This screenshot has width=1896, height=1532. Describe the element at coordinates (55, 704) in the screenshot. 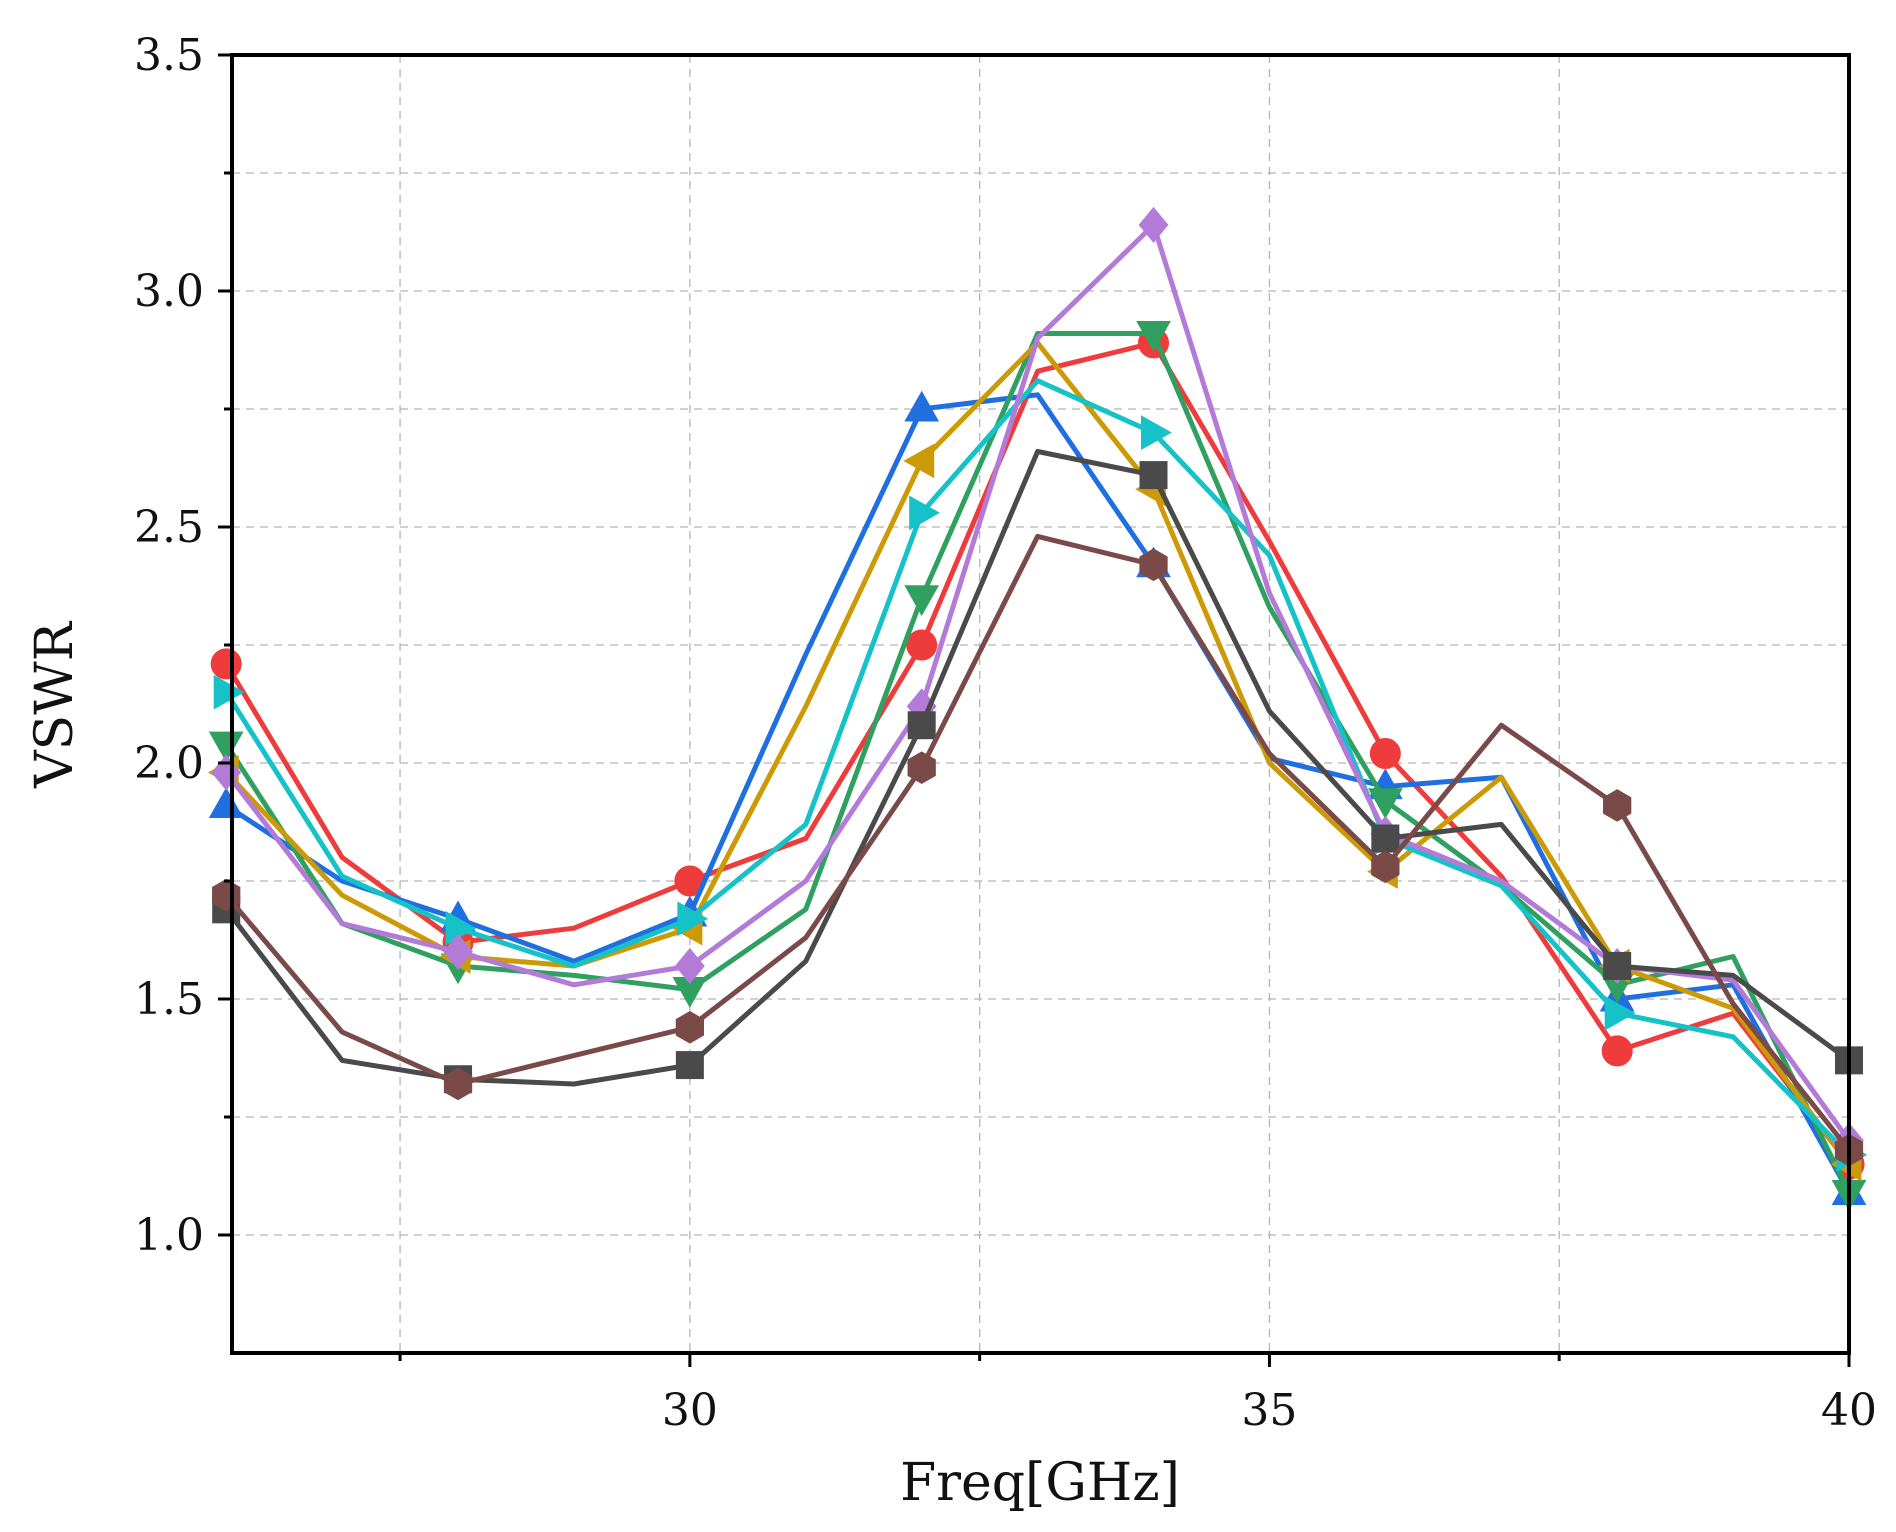

I see `y-axis-title: VSWR` at that location.